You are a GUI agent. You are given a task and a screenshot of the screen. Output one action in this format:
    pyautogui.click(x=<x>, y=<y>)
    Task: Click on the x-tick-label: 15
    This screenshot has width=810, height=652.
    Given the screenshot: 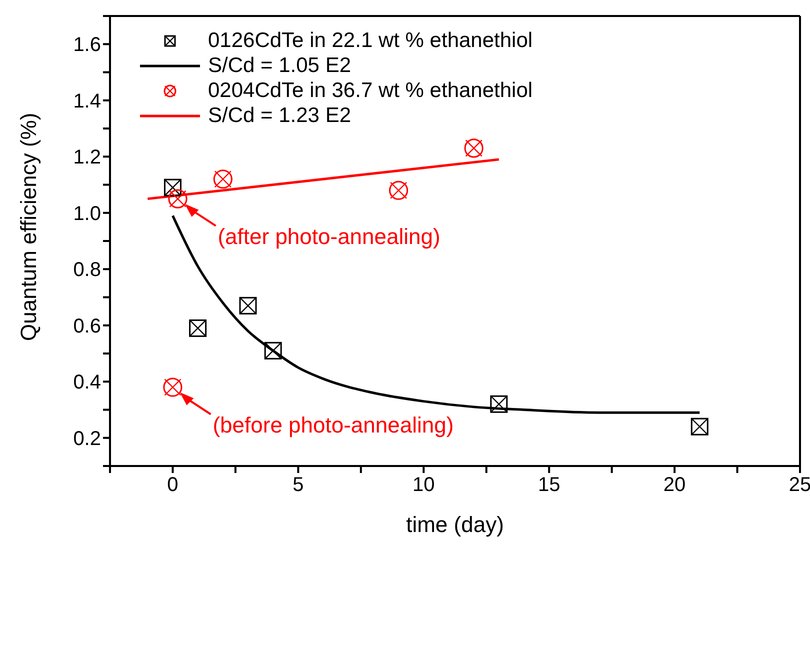 What is the action you would take?
    pyautogui.click(x=549, y=485)
    